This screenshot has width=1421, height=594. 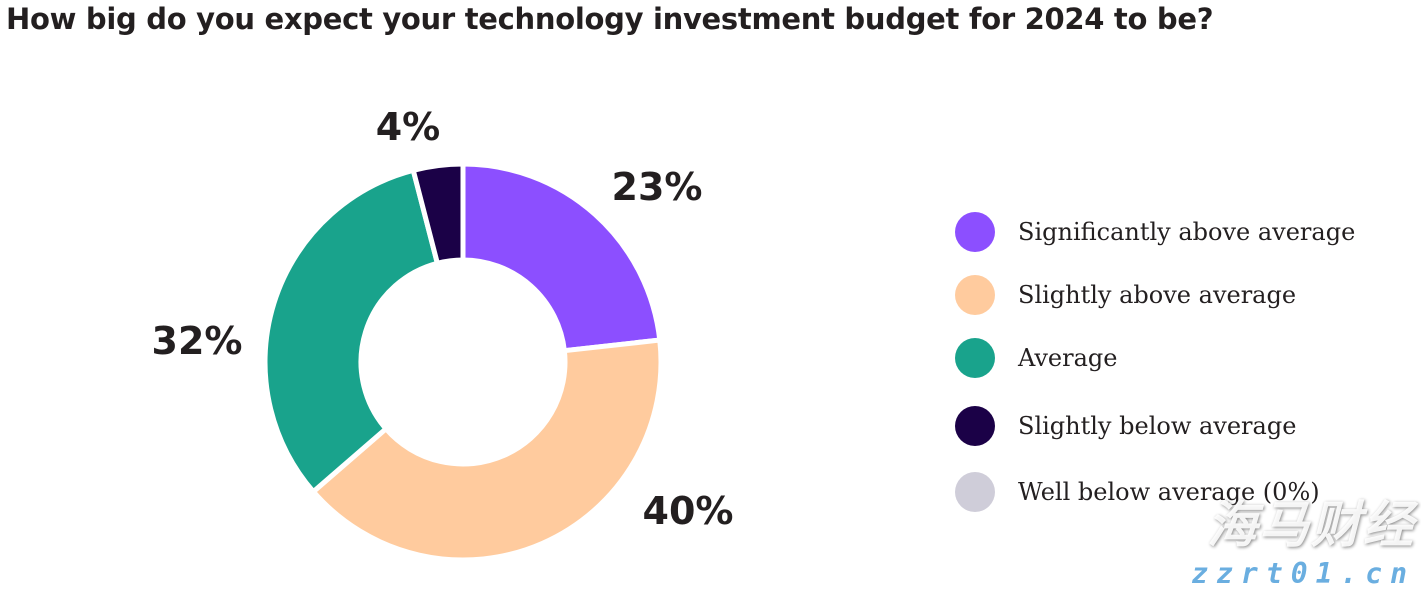 I want to click on legend-item: Slightly above average, so click(x=1125, y=295).